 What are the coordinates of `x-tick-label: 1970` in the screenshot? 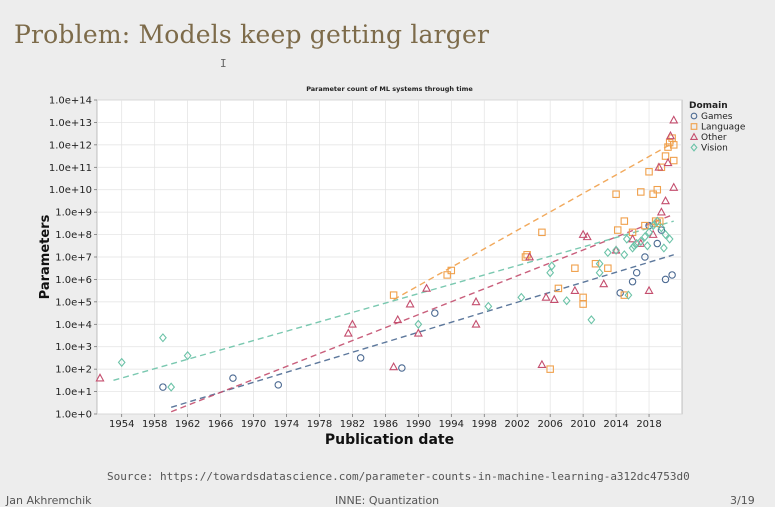 It's located at (253, 424).